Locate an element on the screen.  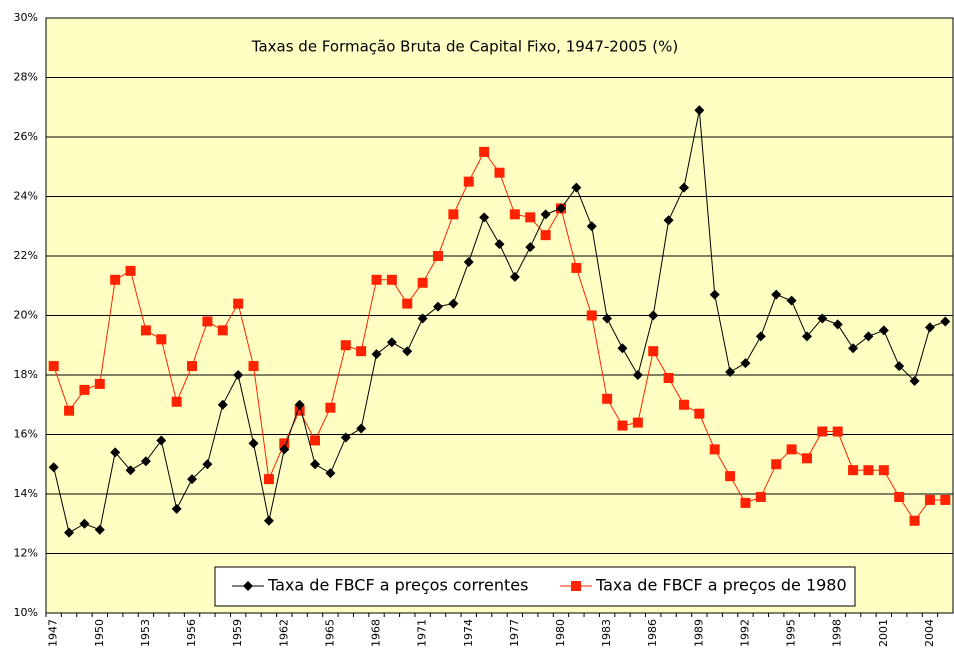
legend-label: Taxa de FBCF a preços de 1980 is located at coordinates (721, 585).